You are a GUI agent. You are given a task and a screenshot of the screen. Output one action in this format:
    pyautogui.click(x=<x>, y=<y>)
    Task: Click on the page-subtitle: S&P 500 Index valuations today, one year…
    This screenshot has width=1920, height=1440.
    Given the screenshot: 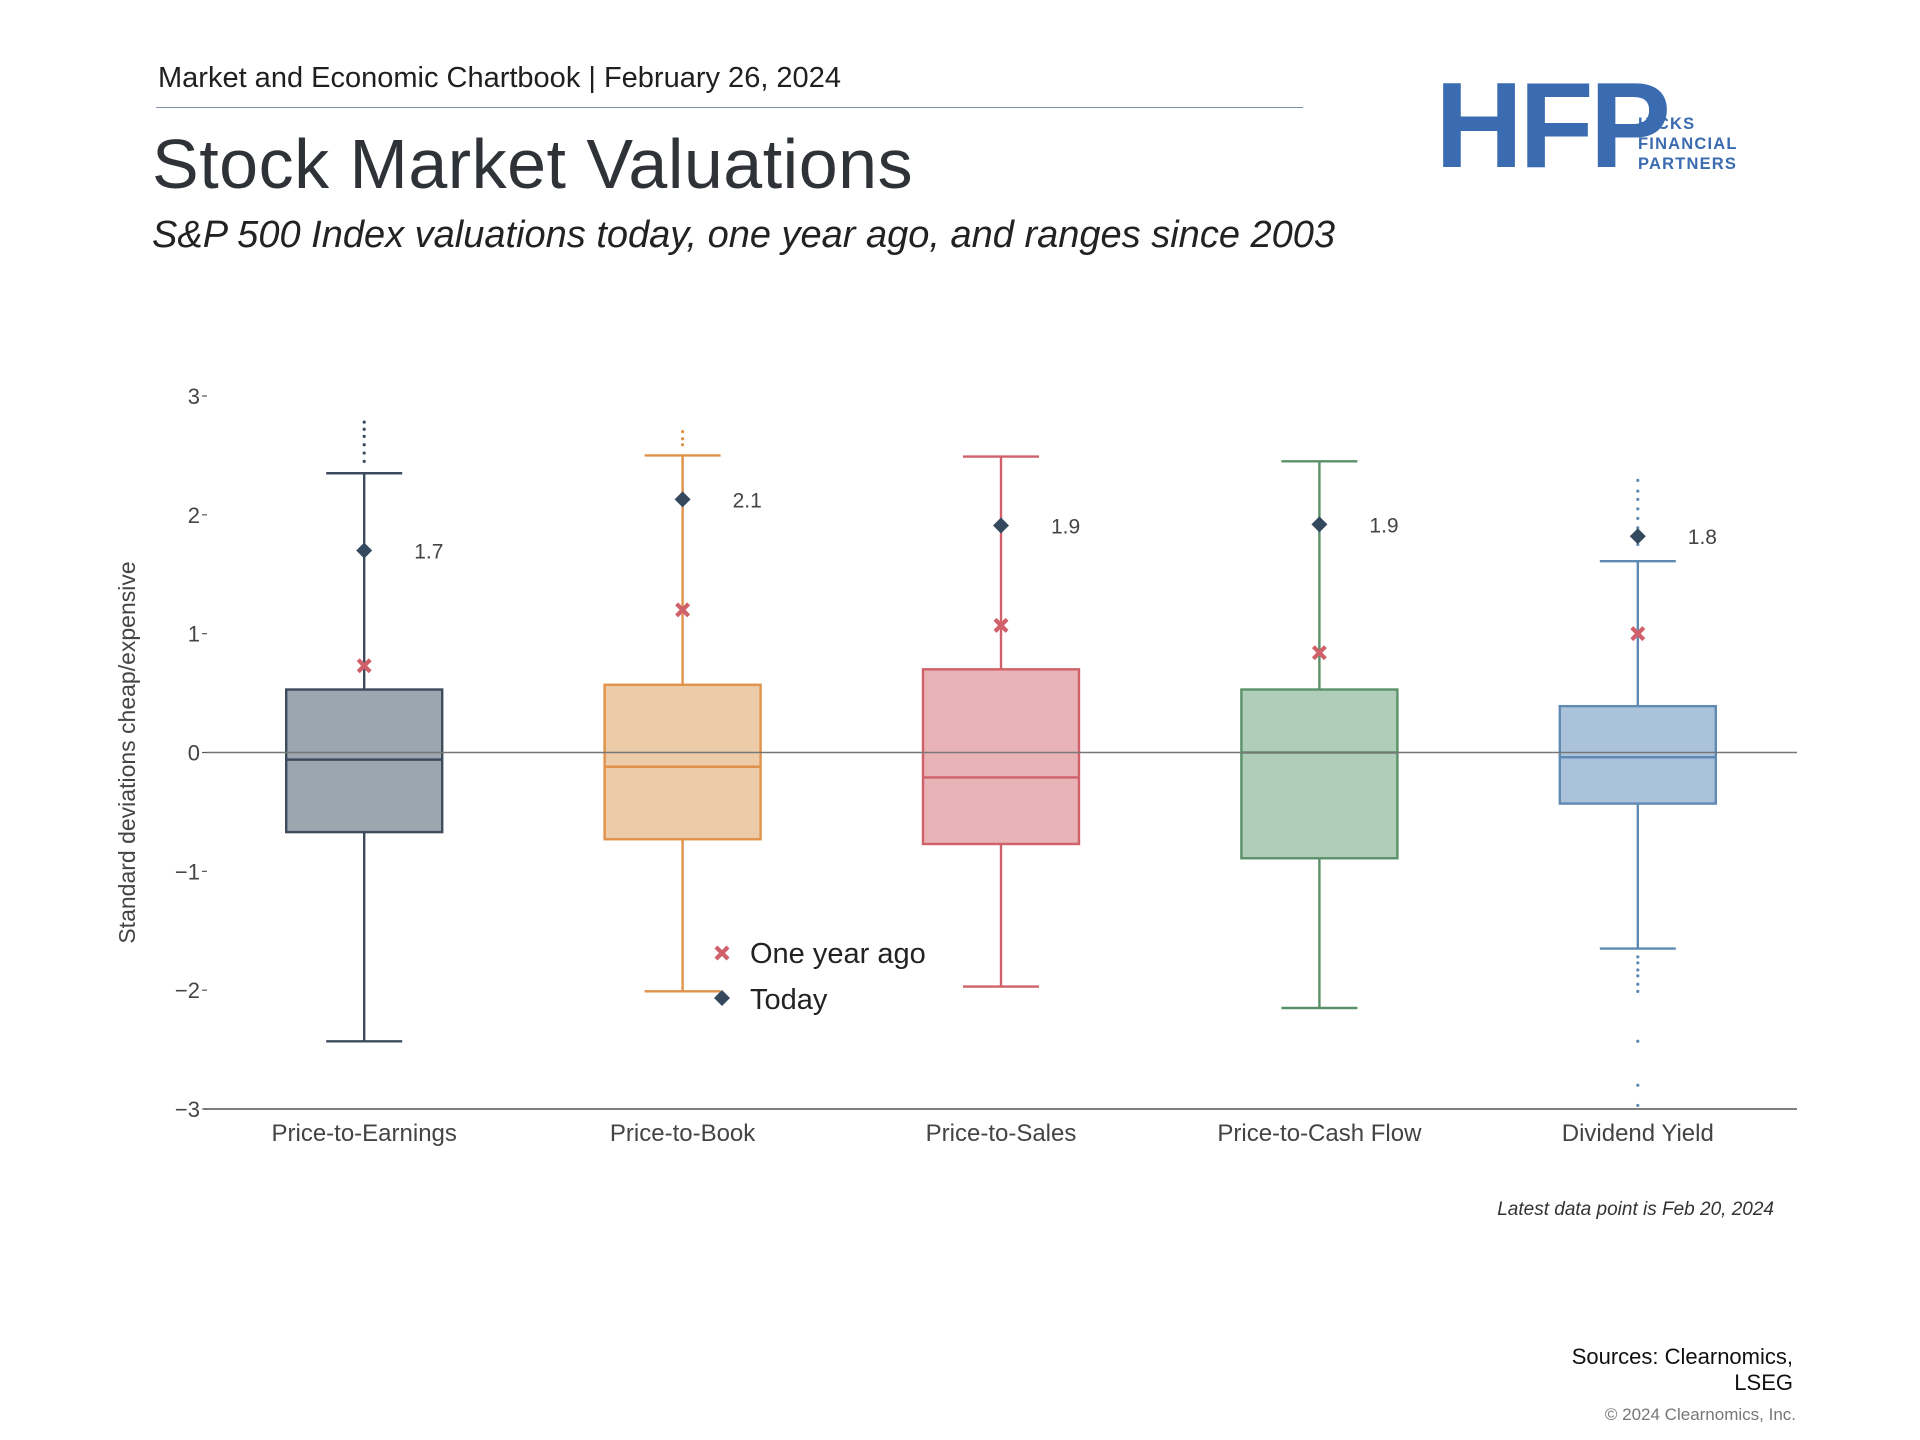 What is the action you would take?
    pyautogui.click(x=744, y=235)
    